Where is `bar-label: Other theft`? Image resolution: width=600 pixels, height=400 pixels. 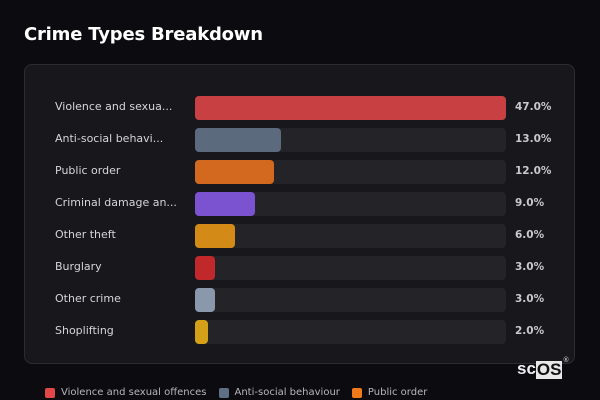 bar-label: Other theft is located at coordinates (85, 234).